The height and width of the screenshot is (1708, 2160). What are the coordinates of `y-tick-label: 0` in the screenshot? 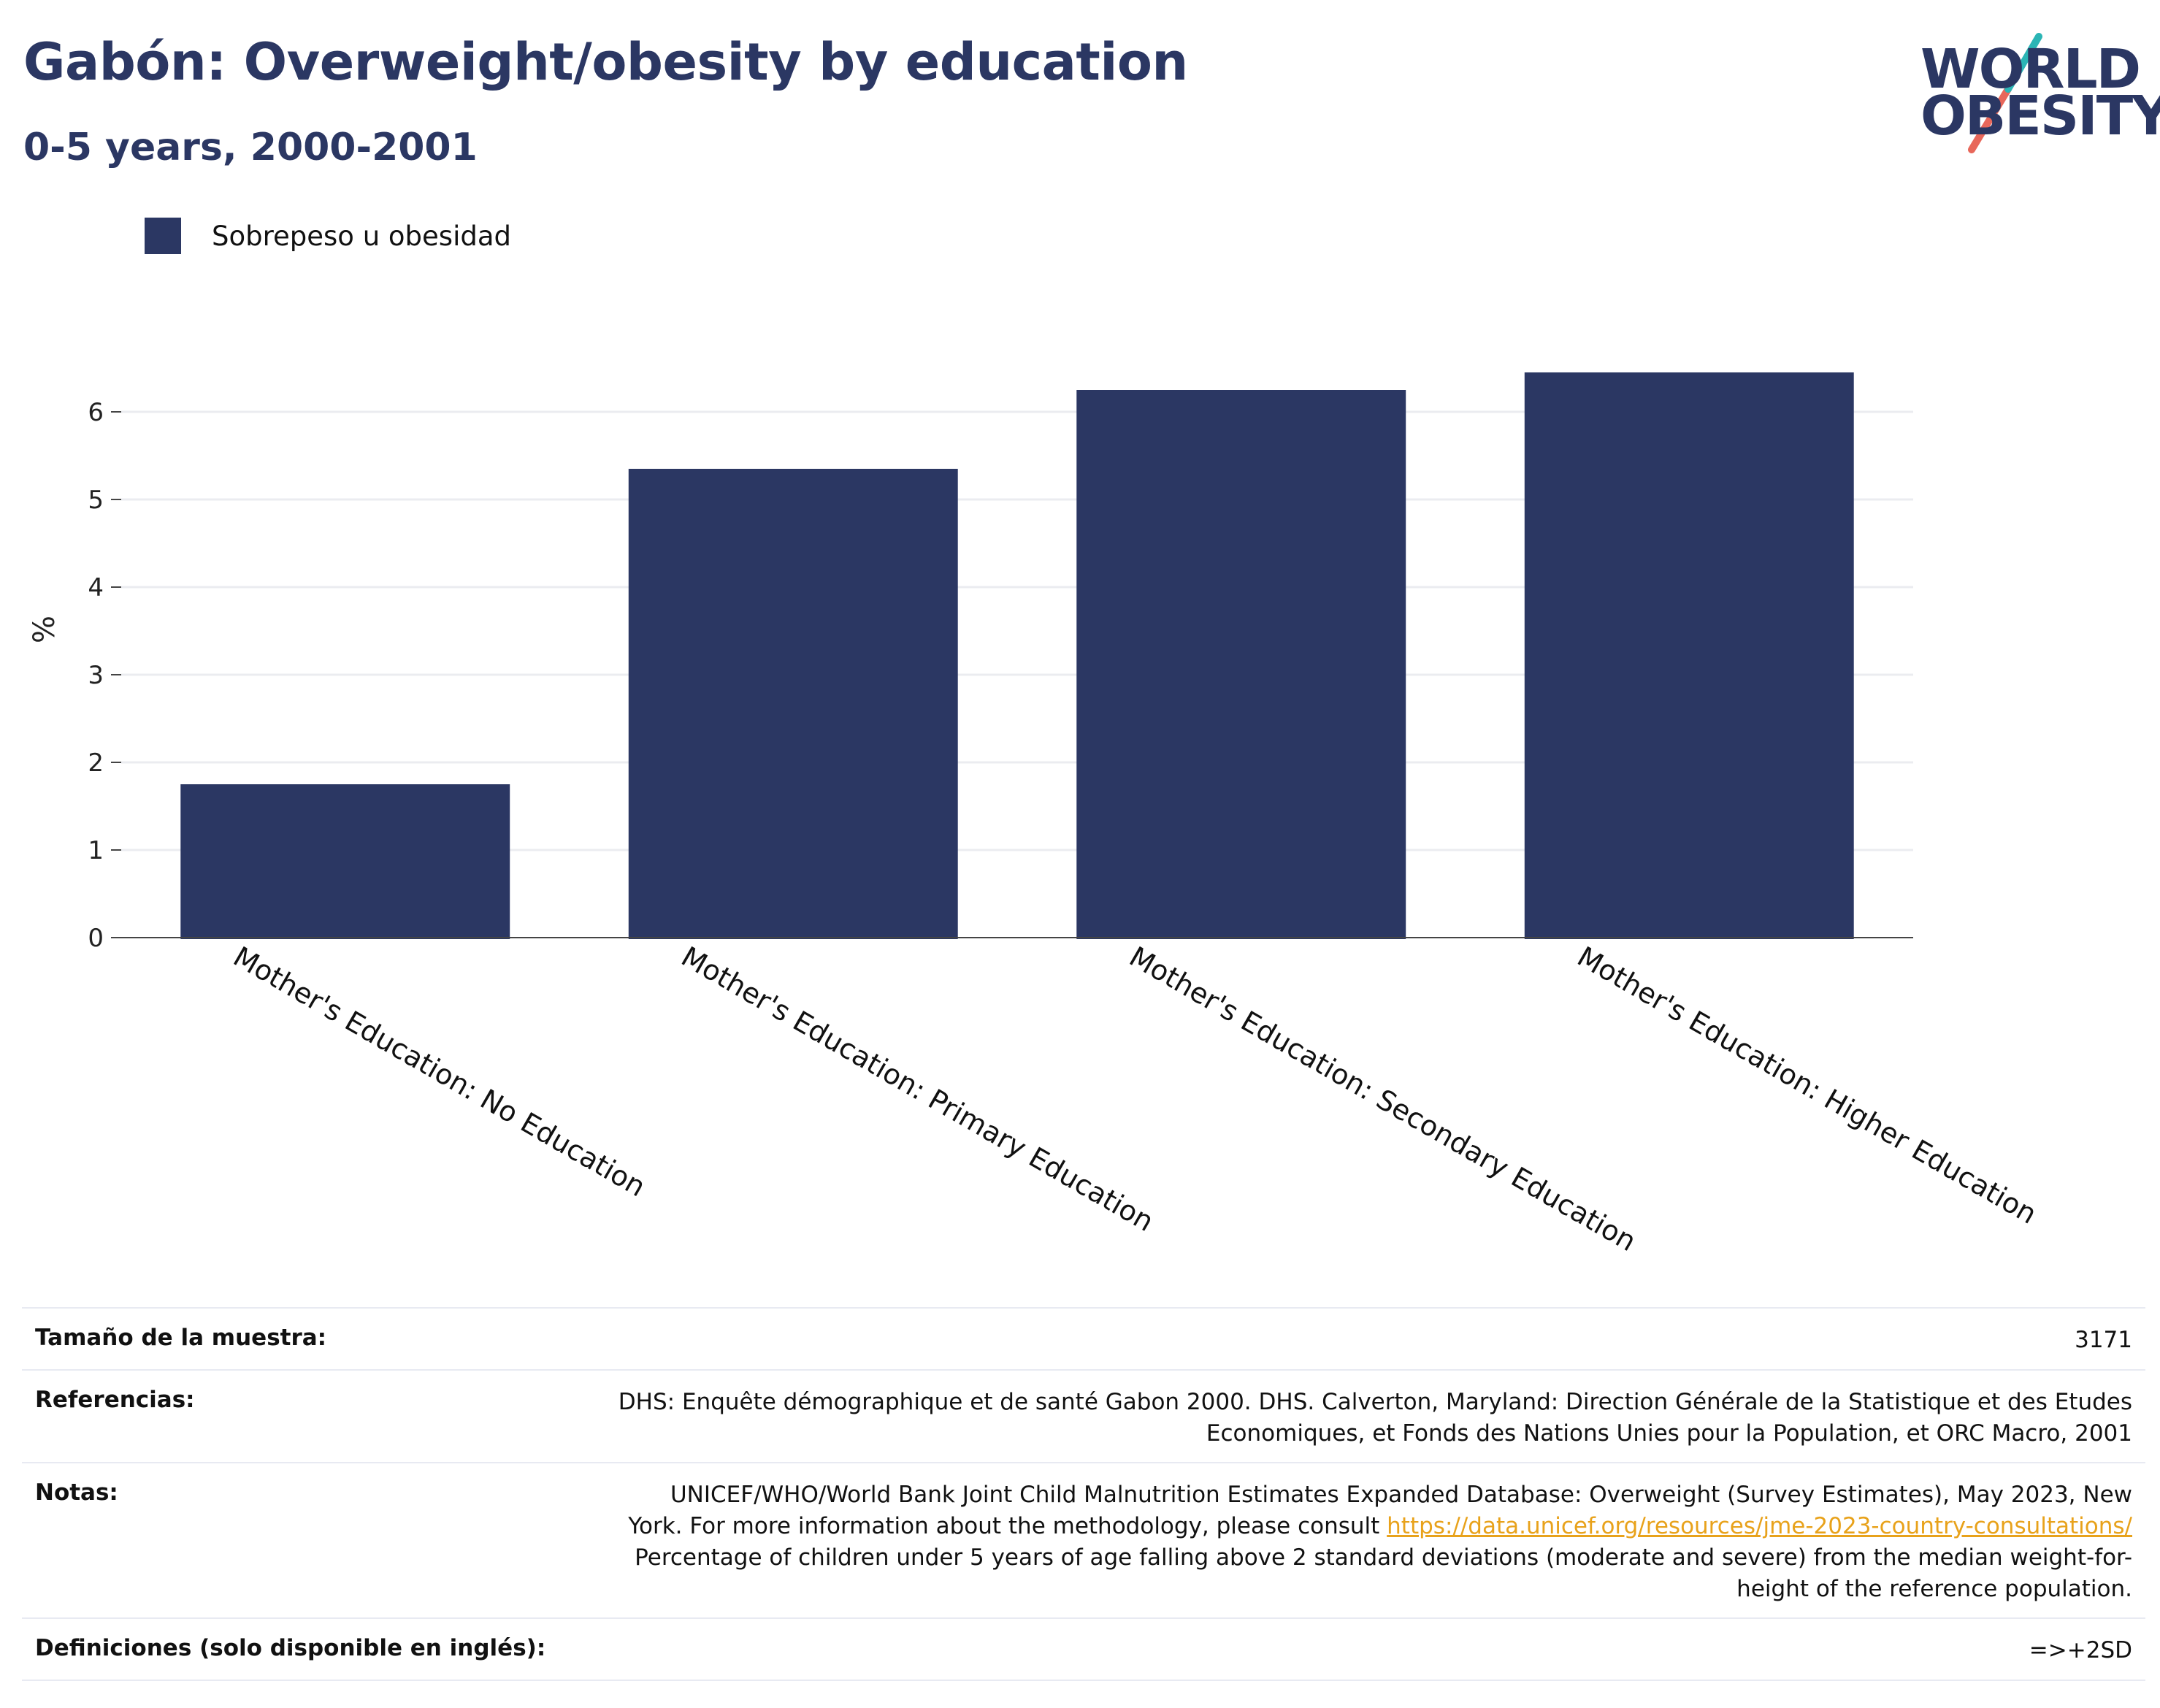 It's located at (96, 938).